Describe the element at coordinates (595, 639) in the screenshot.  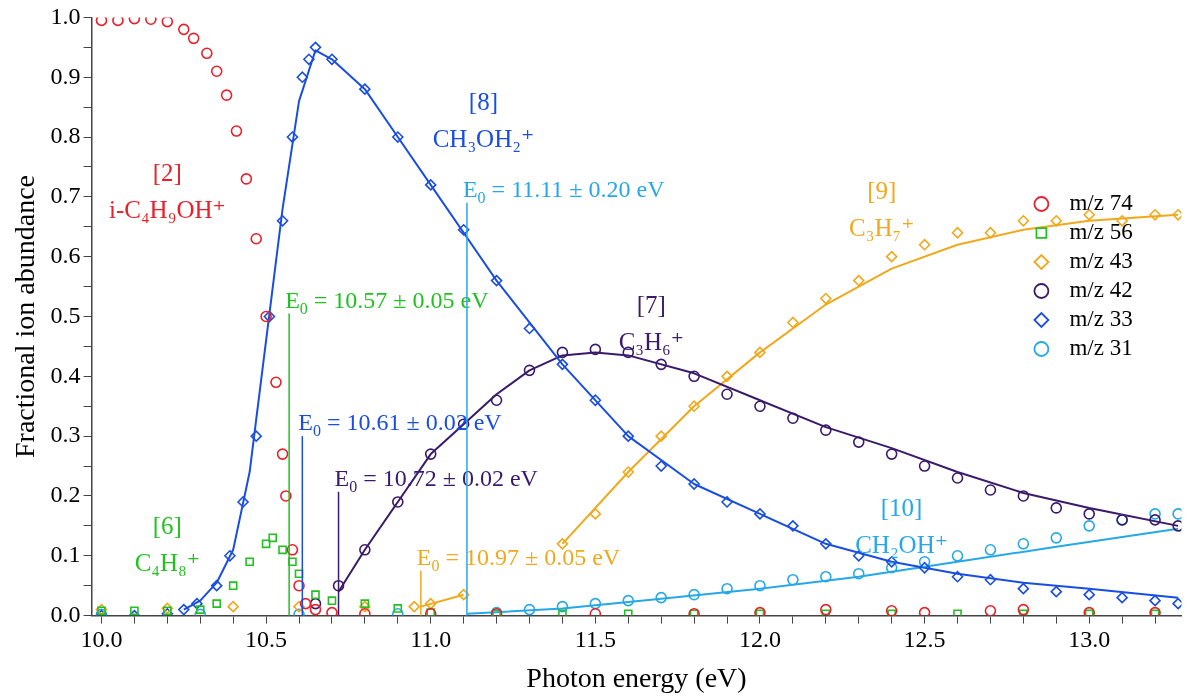
I see `x-tick-label: 11.5` at that location.